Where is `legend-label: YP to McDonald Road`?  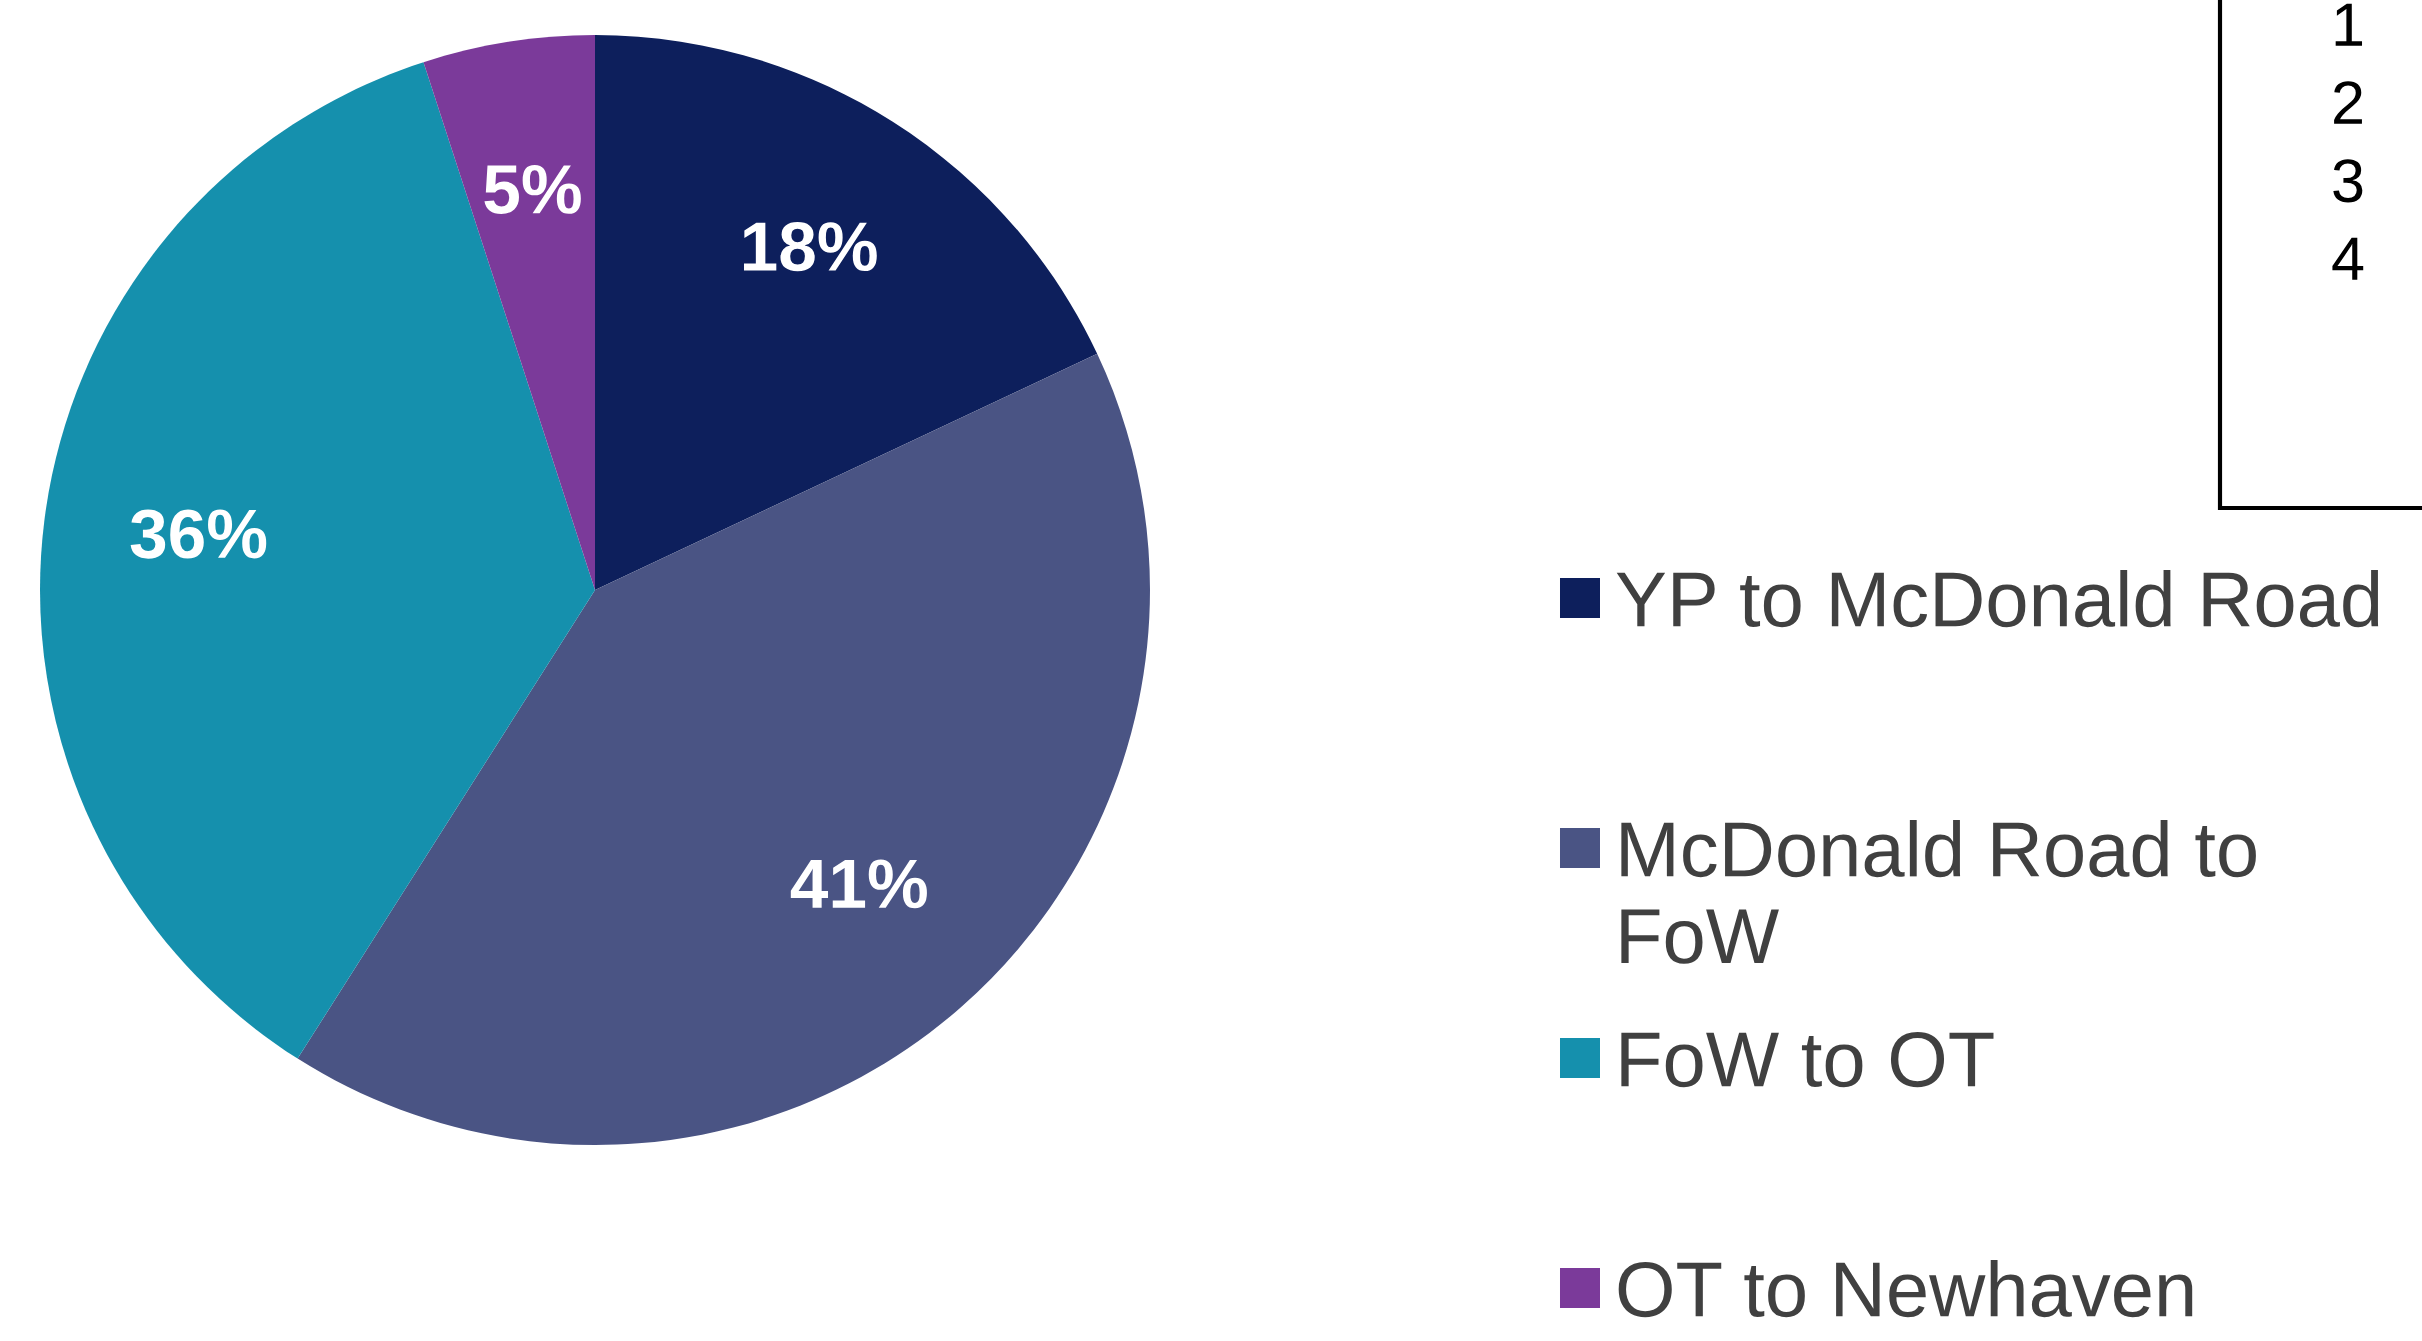 legend-label: YP to McDonald Road is located at coordinates (1997, 599).